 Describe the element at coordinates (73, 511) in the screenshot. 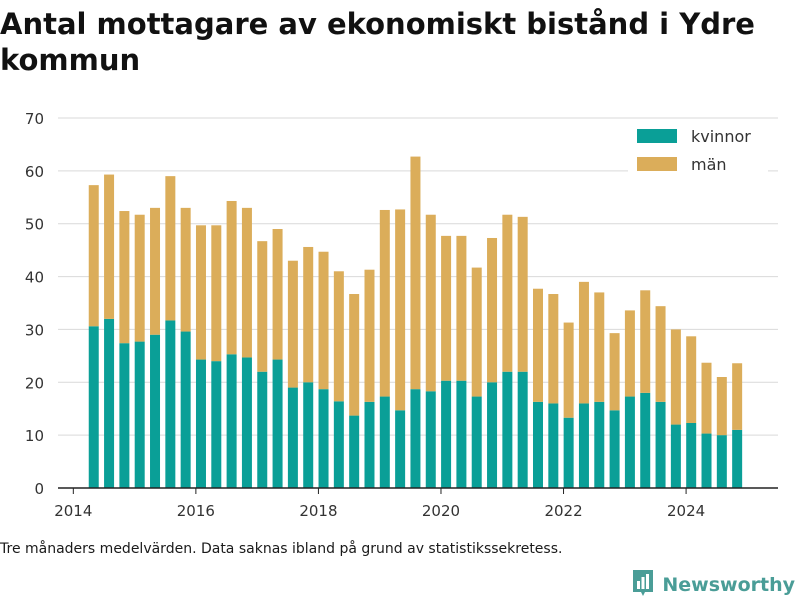

I see `x-tick-label: 2014` at that location.